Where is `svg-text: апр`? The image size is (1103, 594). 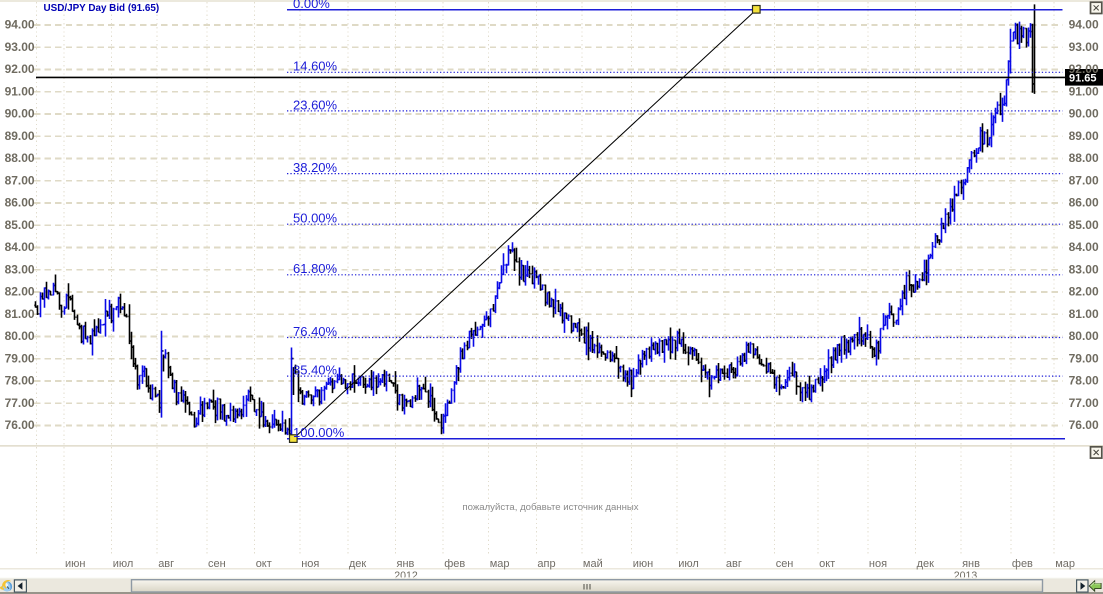 svg-text: апр is located at coordinates (546, 564).